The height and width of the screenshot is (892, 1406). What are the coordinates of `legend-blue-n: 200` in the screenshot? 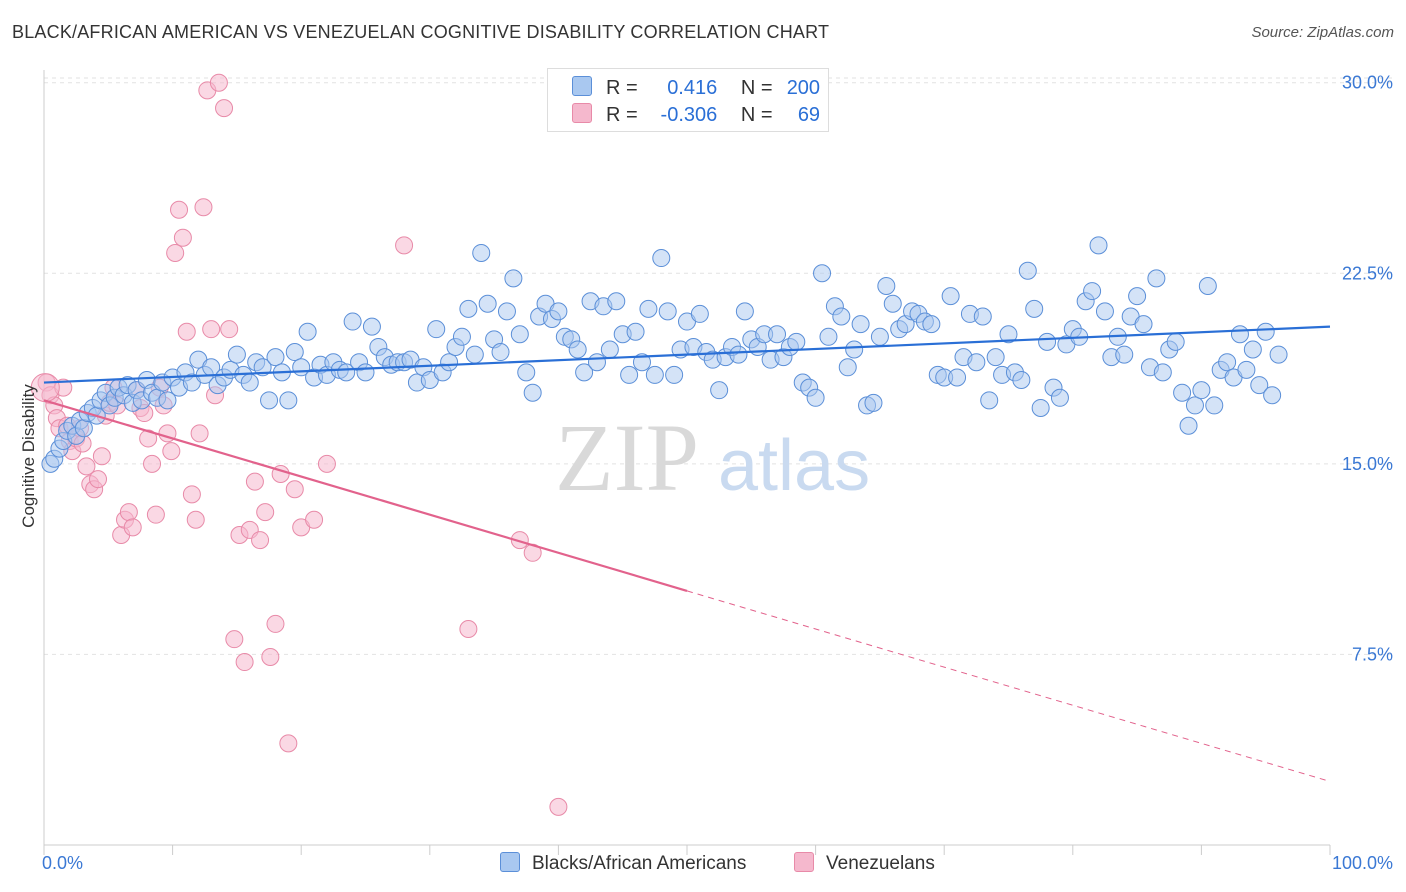 It's located at (803, 88).